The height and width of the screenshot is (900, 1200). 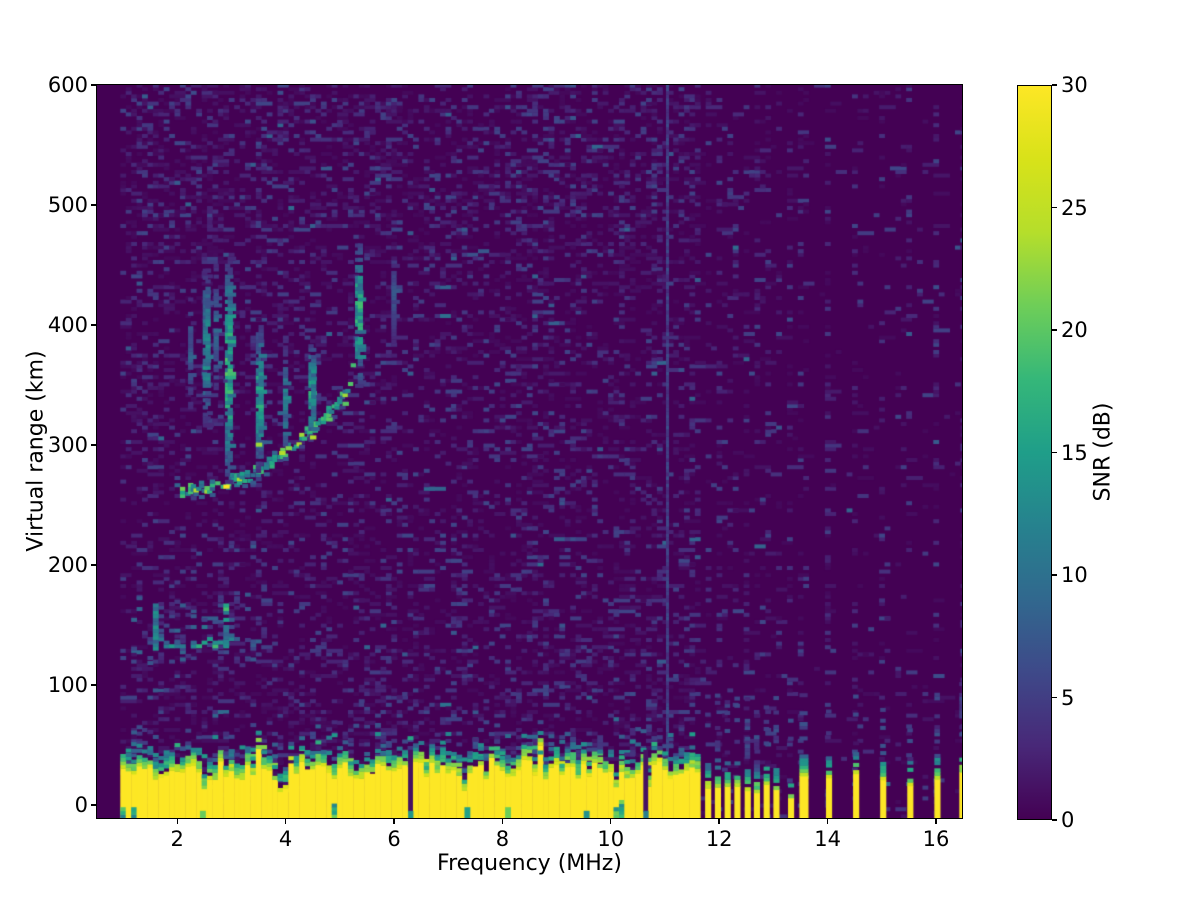 What do you see at coordinates (1068, 820) in the screenshot?
I see `colorbar-tick-label: 0` at bounding box center [1068, 820].